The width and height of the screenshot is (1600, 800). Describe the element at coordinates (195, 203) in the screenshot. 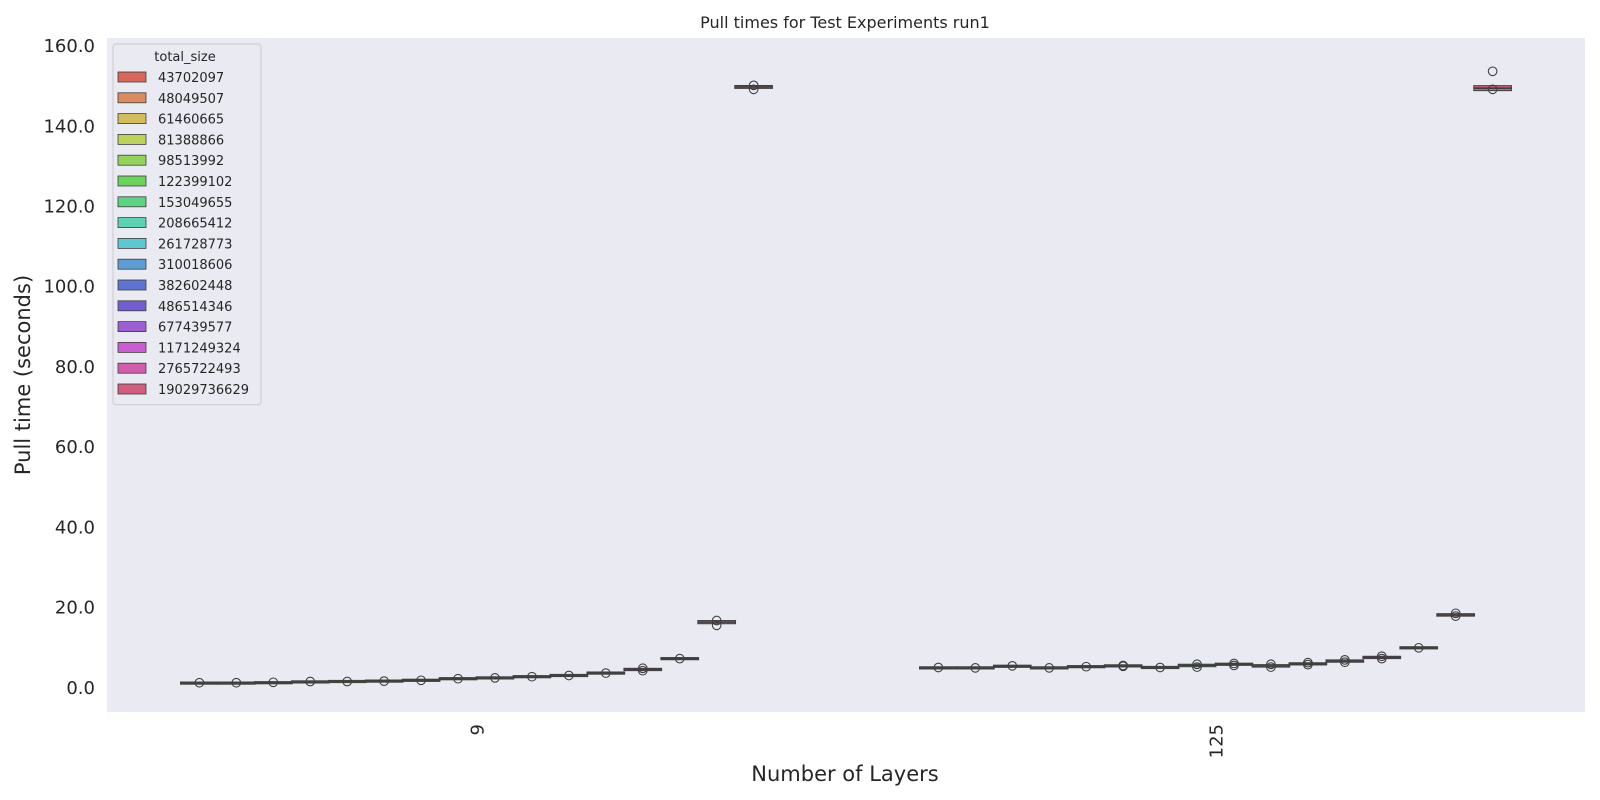

I see `legend-entry-label: 153049655` at that location.